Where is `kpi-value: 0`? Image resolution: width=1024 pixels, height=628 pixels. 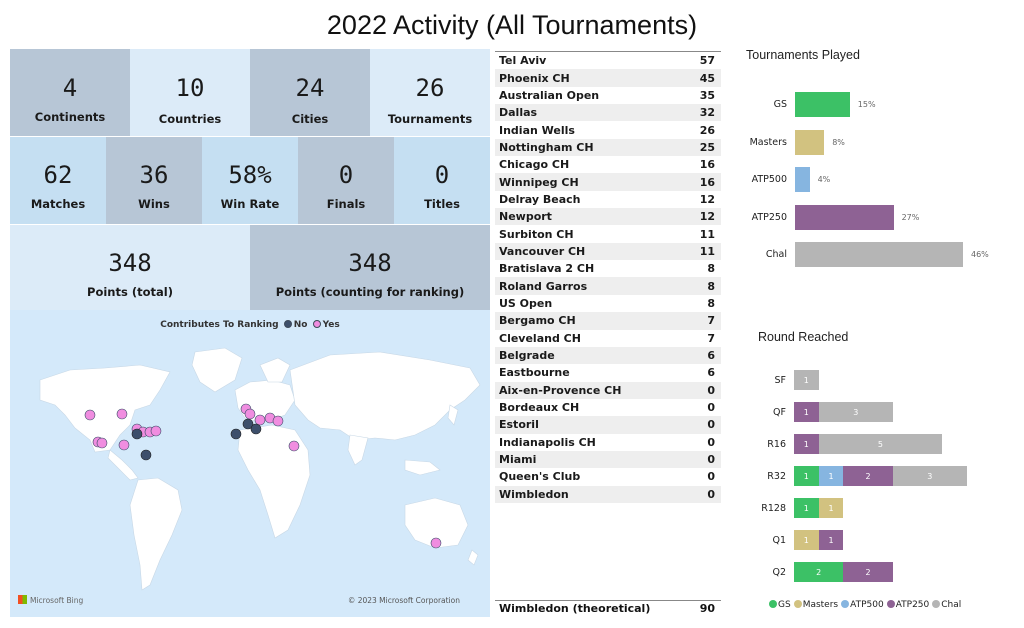 kpi-value: 0 is located at coordinates (442, 175).